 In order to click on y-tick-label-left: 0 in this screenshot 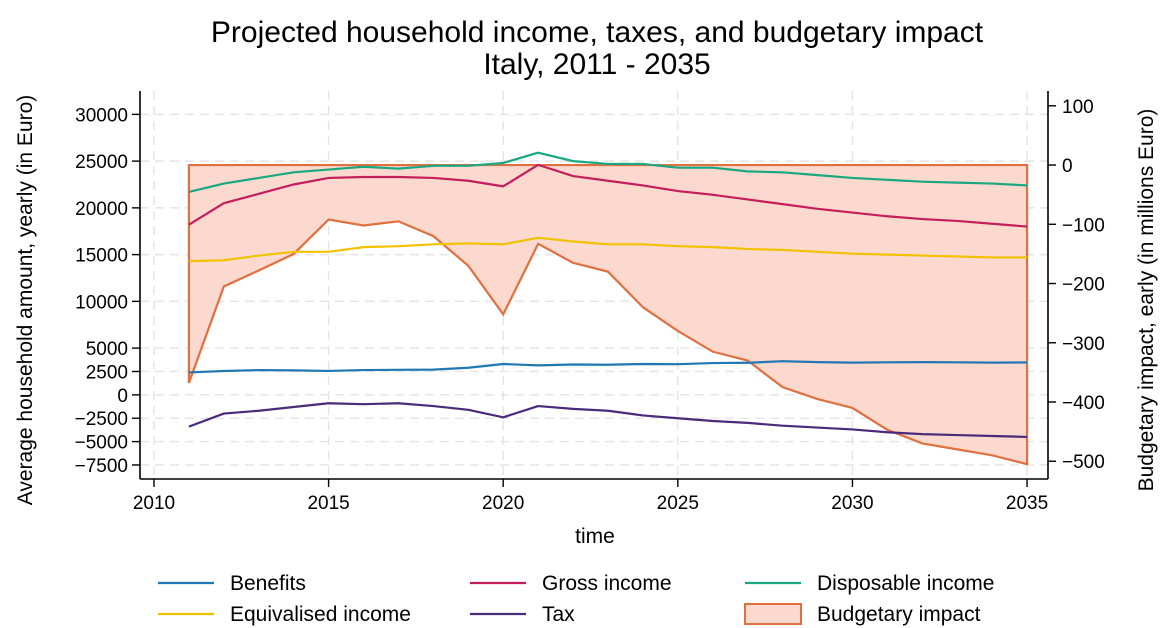, I will do `click(122, 396)`.